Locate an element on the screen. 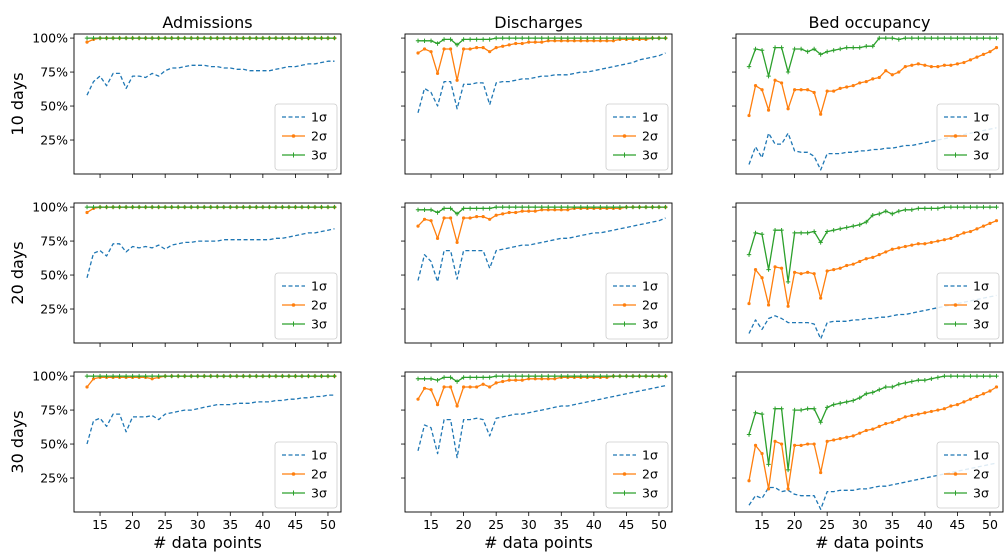 This screenshot has height=556, width=1004. series-line-1sigma is located at coordinates (210, 78).